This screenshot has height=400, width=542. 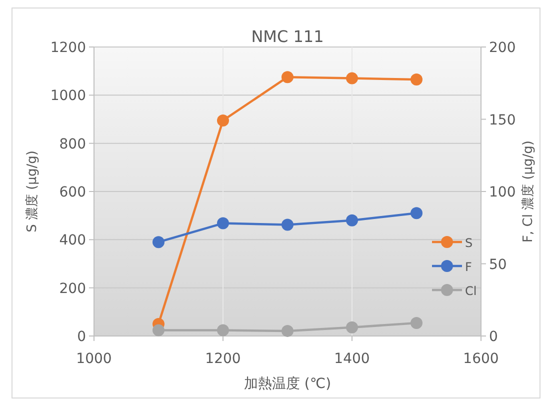 I want to click on chart-title: NMC 111, so click(x=287, y=36).